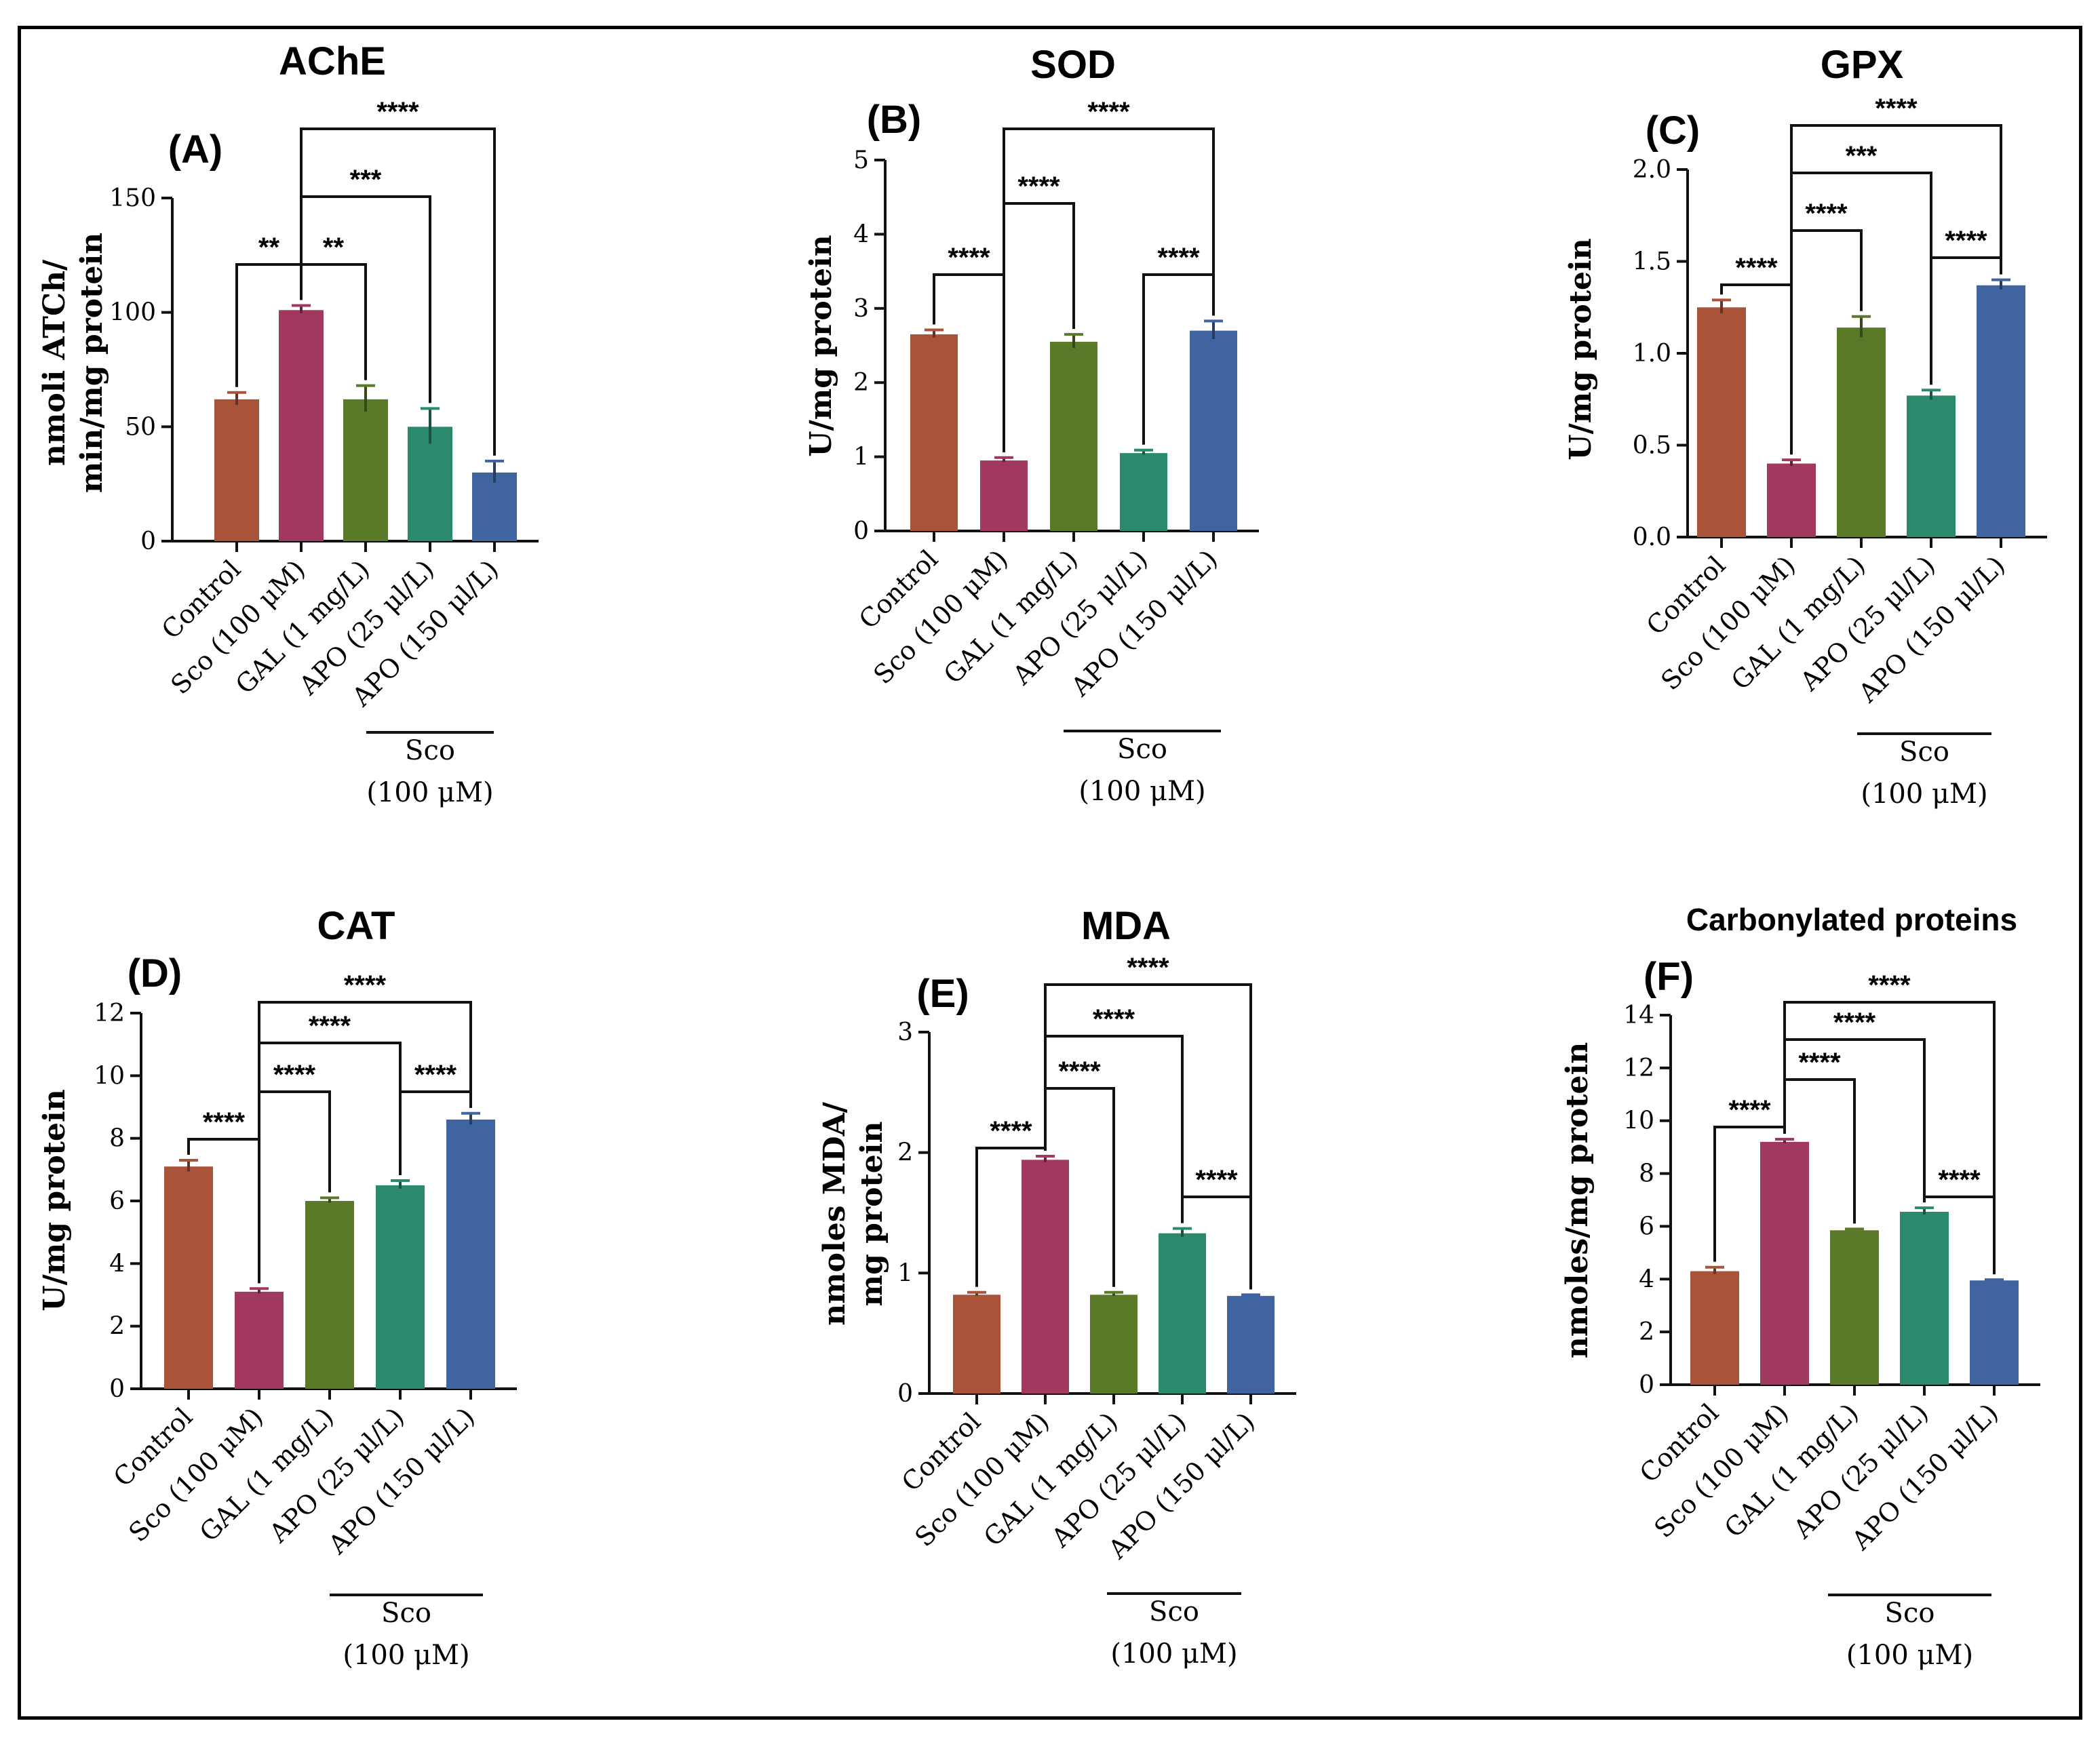 The image size is (2100, 1738). I want to click on y-tick-label: 0.0, so click(1652, 538).